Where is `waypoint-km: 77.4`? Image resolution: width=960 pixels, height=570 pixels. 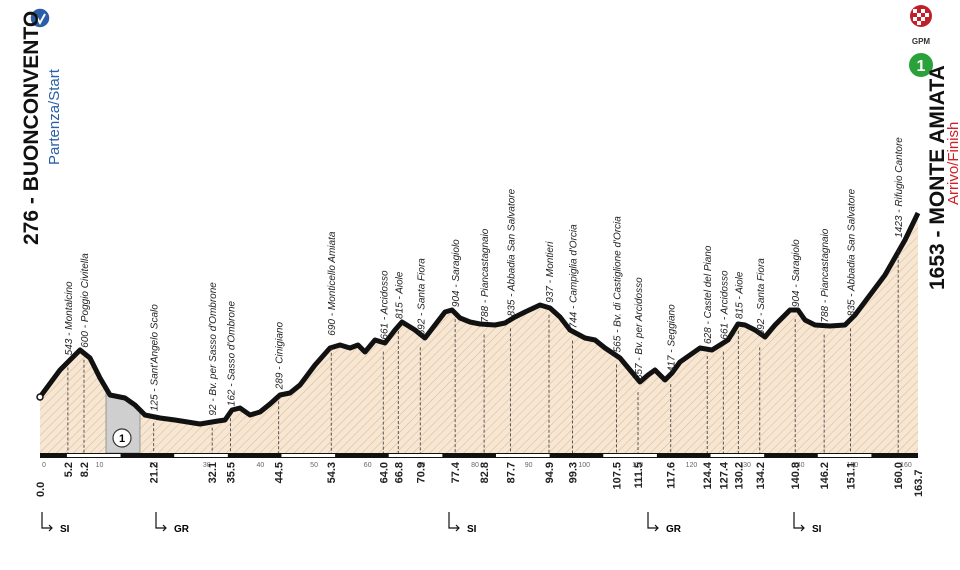 waypoint-km: 77.4 is located at coordinates (456, 472).